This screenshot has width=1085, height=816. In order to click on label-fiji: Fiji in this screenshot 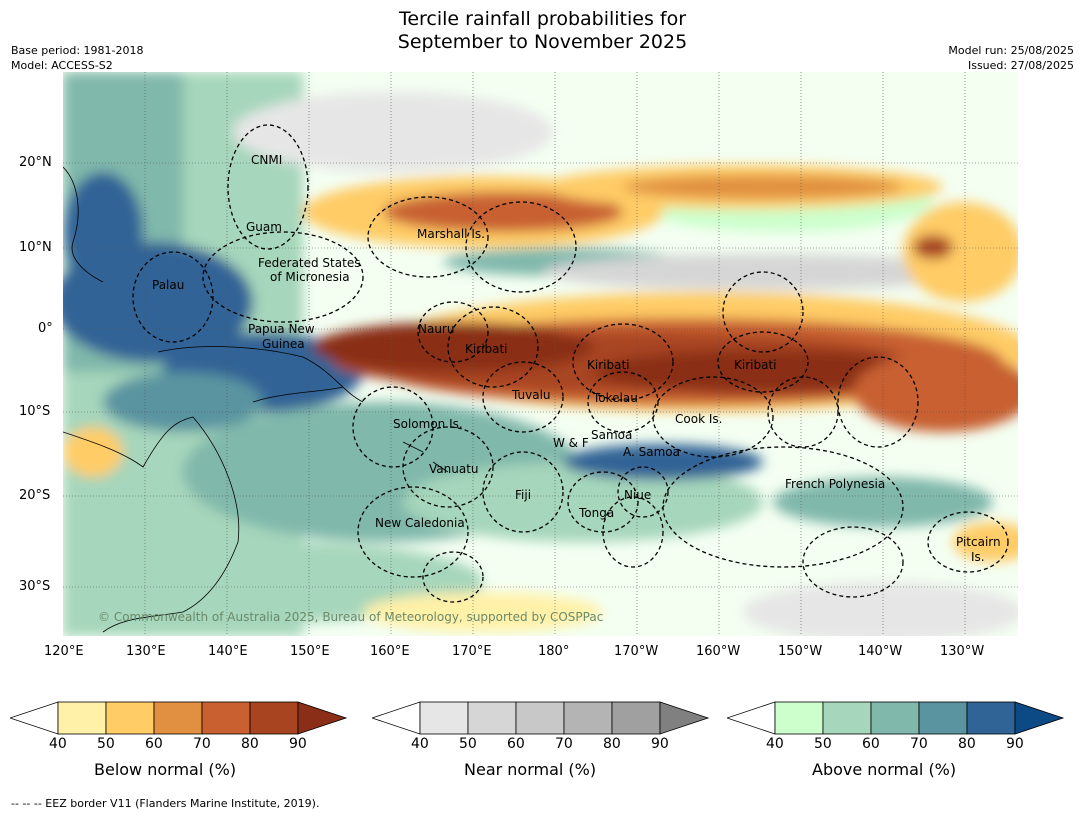, I will do `click(523, 495)`.